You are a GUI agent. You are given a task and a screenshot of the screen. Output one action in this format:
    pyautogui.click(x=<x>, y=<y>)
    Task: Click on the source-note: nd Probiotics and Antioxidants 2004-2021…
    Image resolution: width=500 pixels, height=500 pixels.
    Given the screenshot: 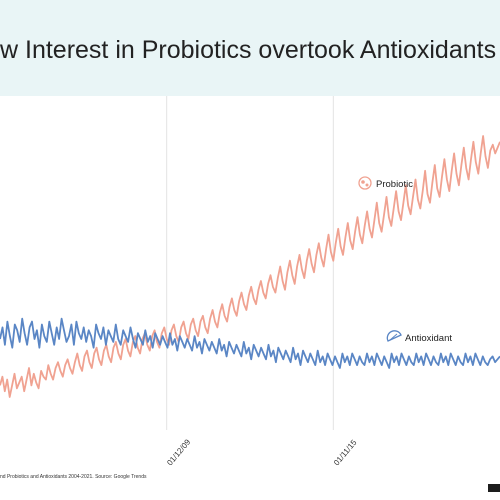 What is the action you would take?
    pyautogui.click(x=73, y=477)
    